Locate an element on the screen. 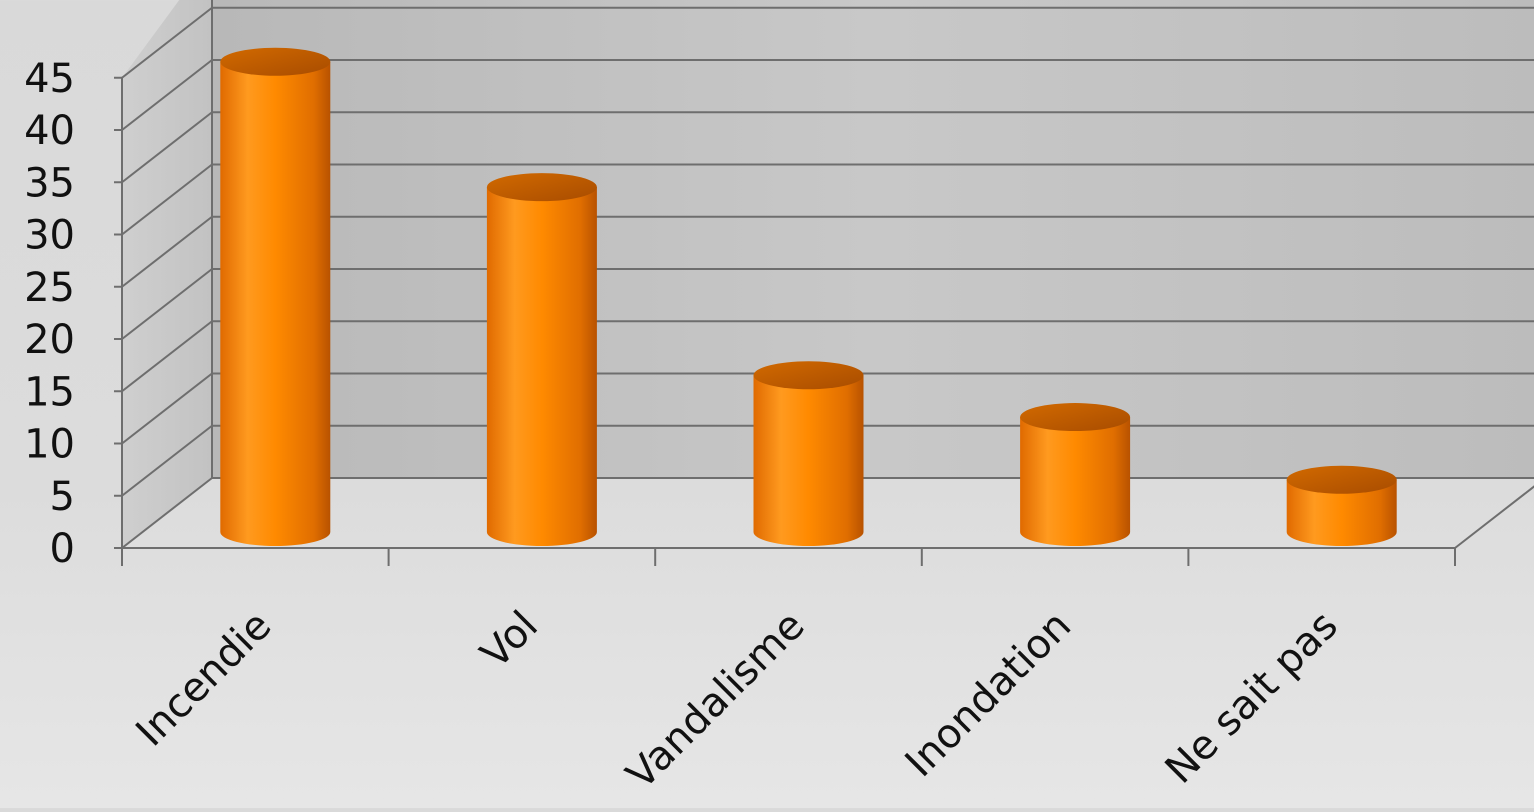 The width and height of the screenshot is (1534, 812). y-tick-label: 20 is located at coordinates (49, 340).